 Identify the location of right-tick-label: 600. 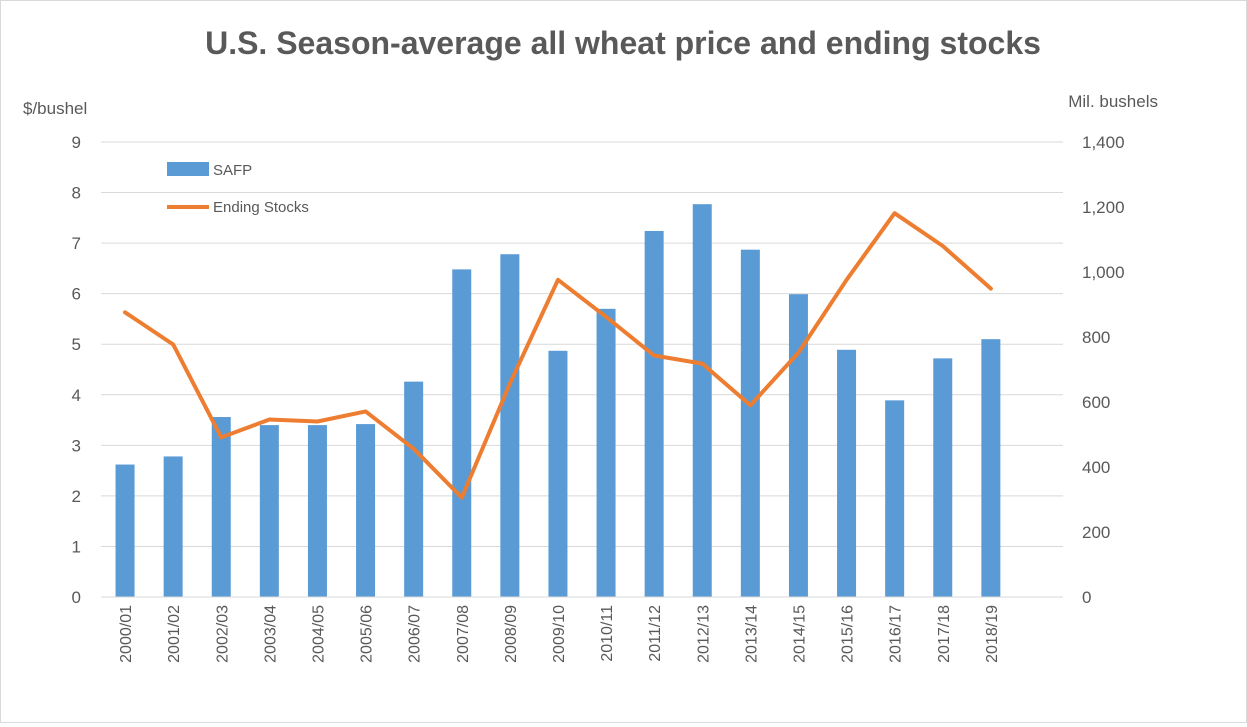
(1096, 402).